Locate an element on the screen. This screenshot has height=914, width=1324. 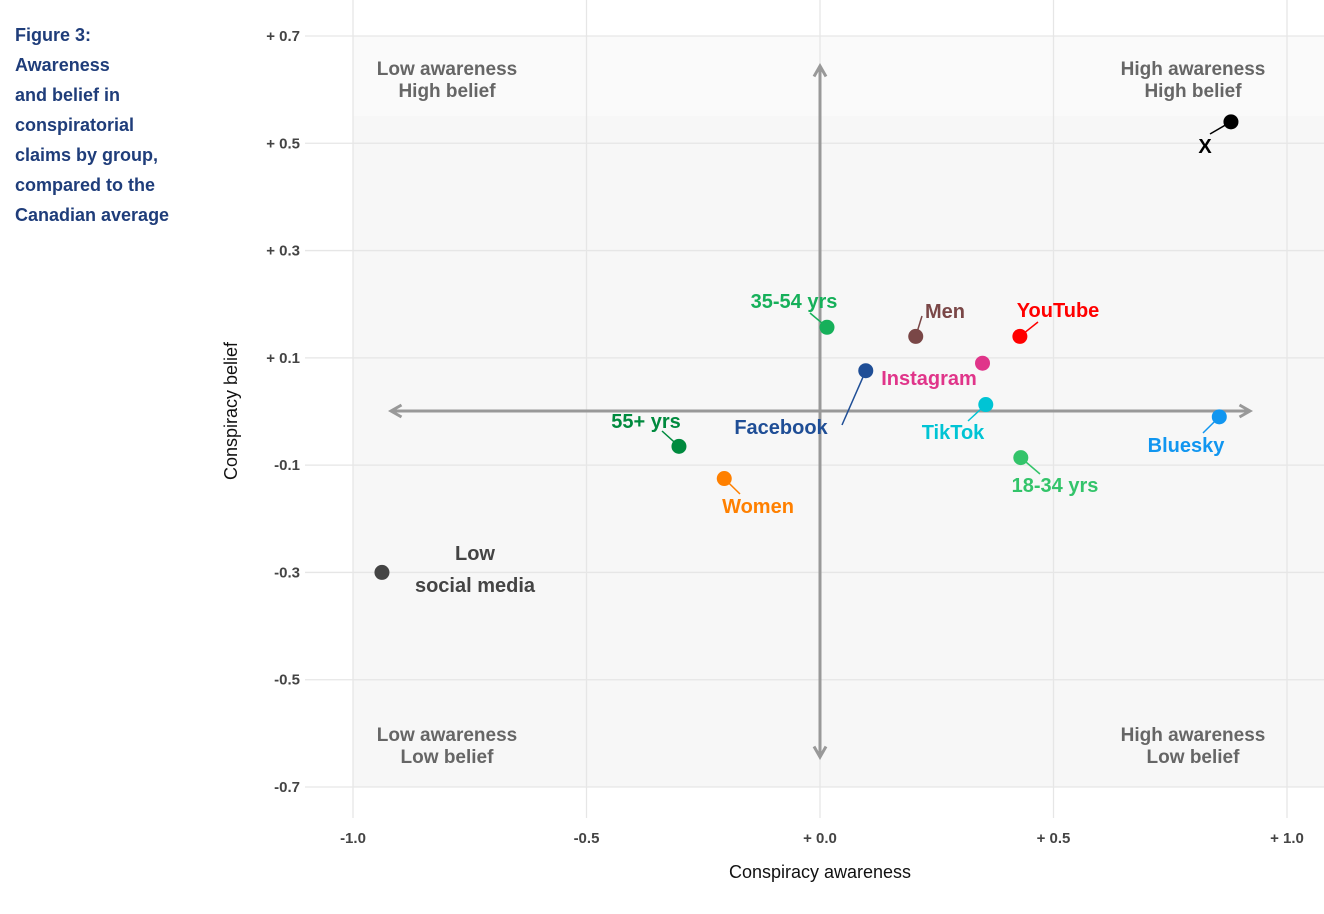
point-label: Women is located at coordinates (758, 507).